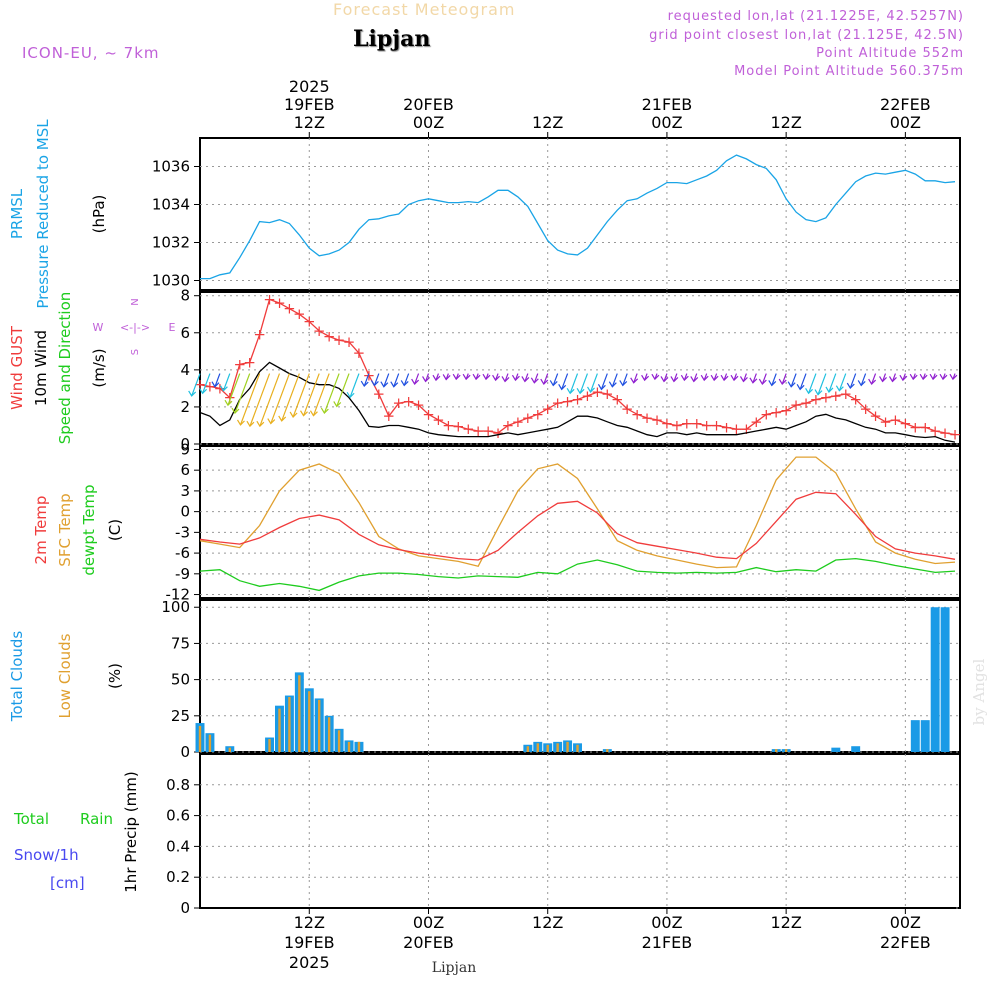  What do you see at coordinates (171, 281) in the screenshot?
I see `ytick-label: 1030` at bounding box center [171, 281].